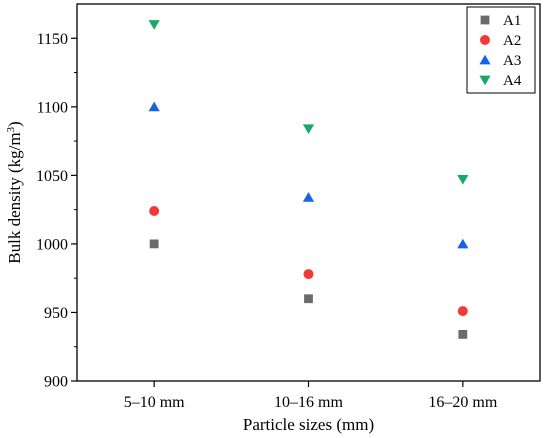 The width and height of the screenshot is (550, 438). Describe the element at coordinates (512, 21) in the screenshot. I see `legend-label-a1: A1` at that location.